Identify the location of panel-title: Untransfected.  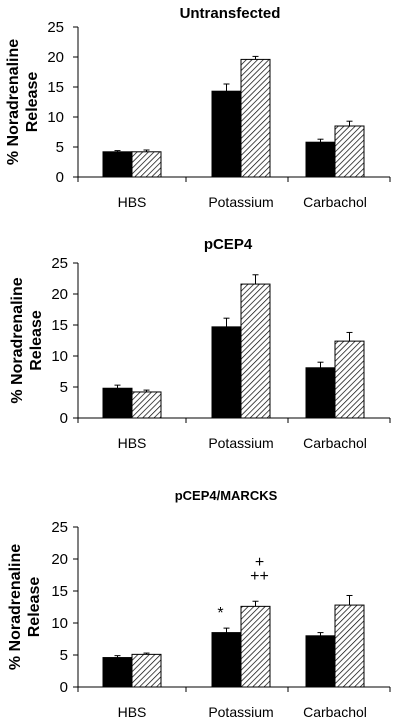
(230, 13).